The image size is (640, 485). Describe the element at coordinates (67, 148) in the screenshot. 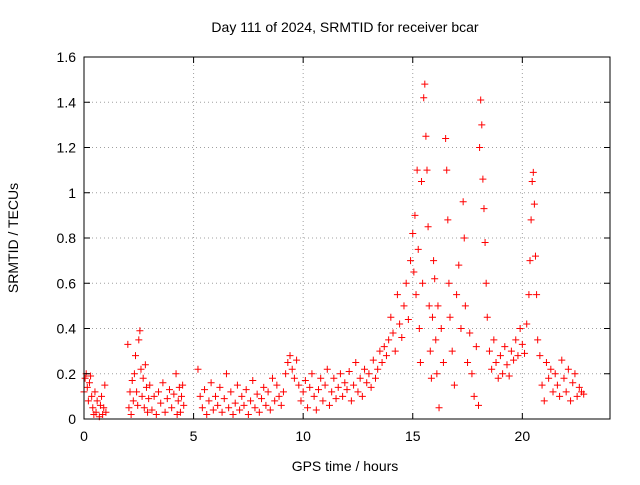

I see `y-tick-label: 1.2` at that location.